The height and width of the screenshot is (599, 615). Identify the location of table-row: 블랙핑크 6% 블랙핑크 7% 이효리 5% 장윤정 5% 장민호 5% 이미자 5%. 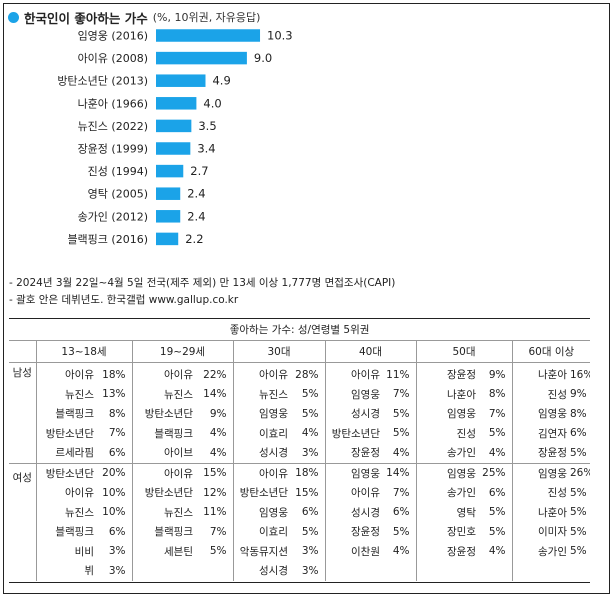
(299, 532).